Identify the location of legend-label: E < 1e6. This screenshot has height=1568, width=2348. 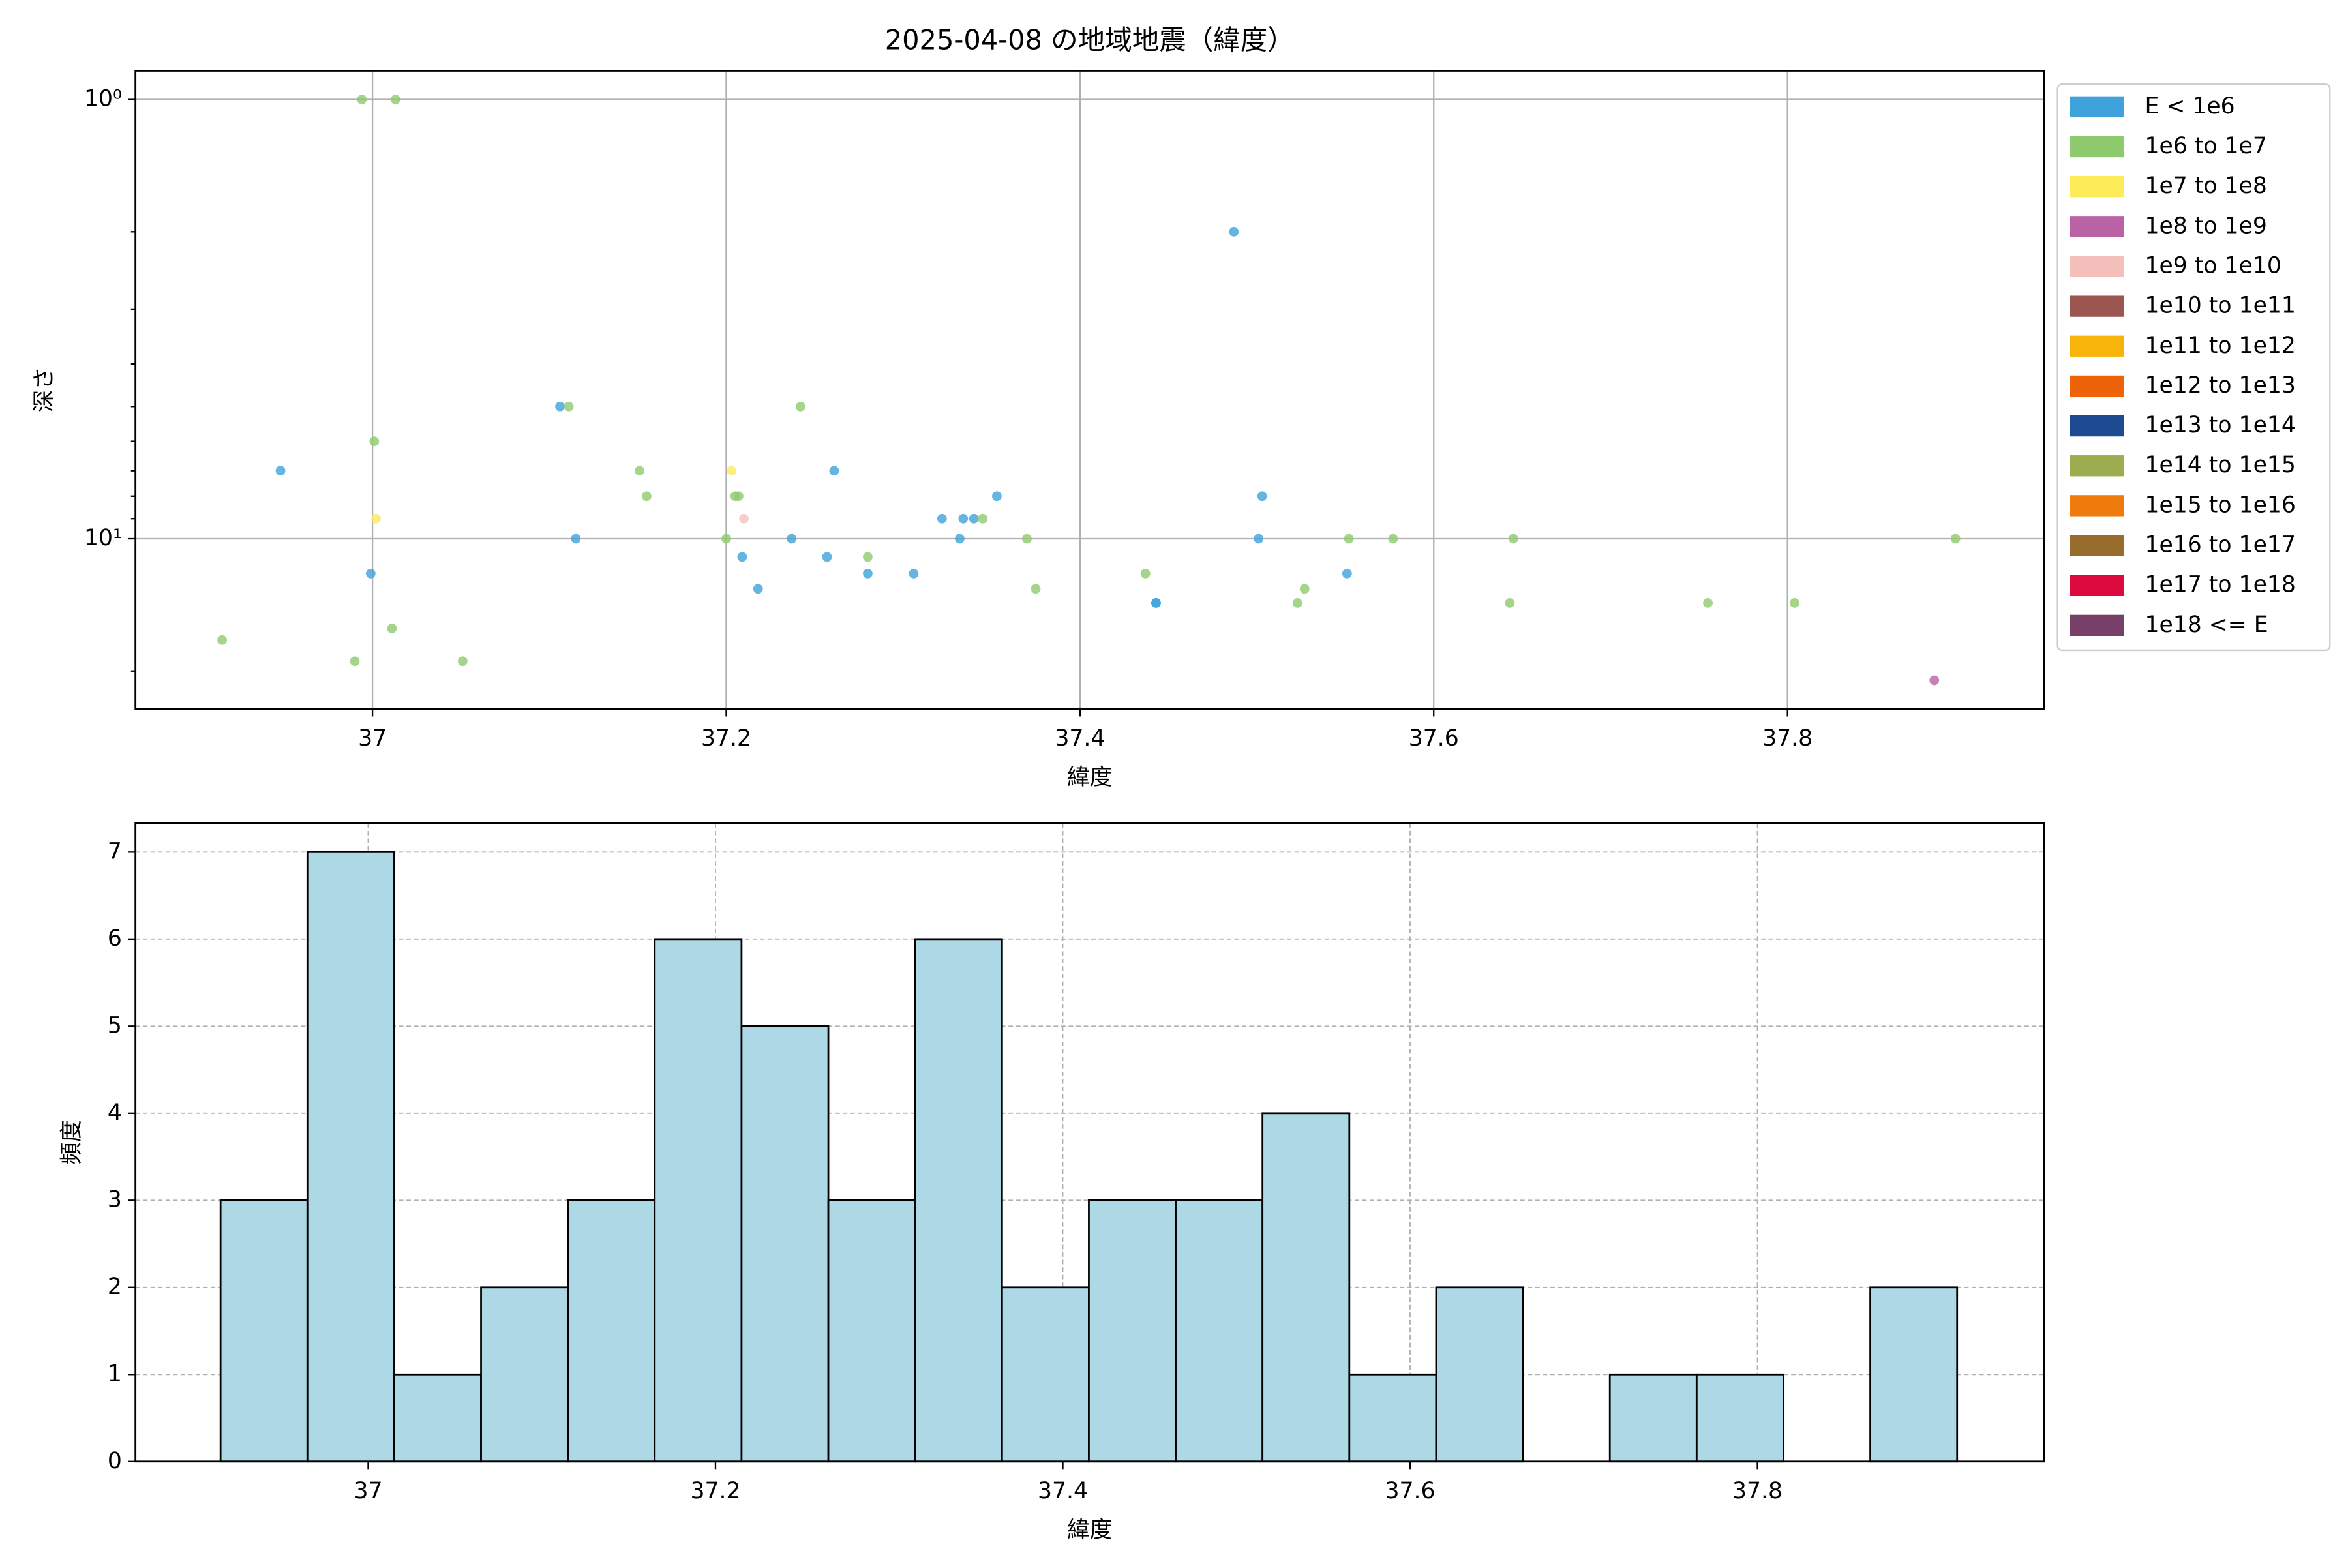
(2190, 106).